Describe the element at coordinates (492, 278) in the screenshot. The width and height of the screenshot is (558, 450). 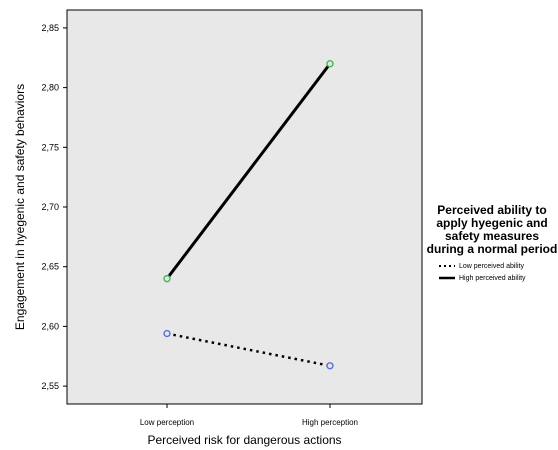
I see `legend-label-high: High perceived ability` at that location.